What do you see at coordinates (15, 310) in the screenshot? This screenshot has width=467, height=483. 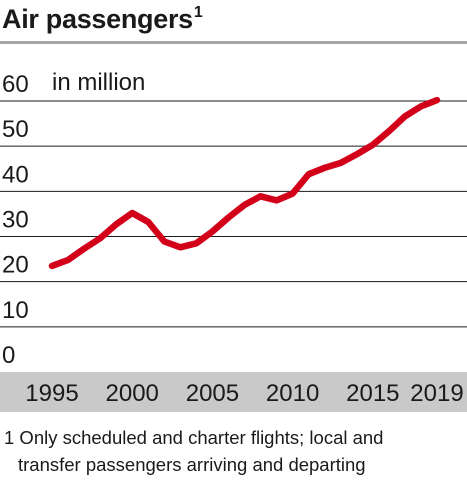 I see `y-tick-label-10: 10` at bounding box center [15, 310].